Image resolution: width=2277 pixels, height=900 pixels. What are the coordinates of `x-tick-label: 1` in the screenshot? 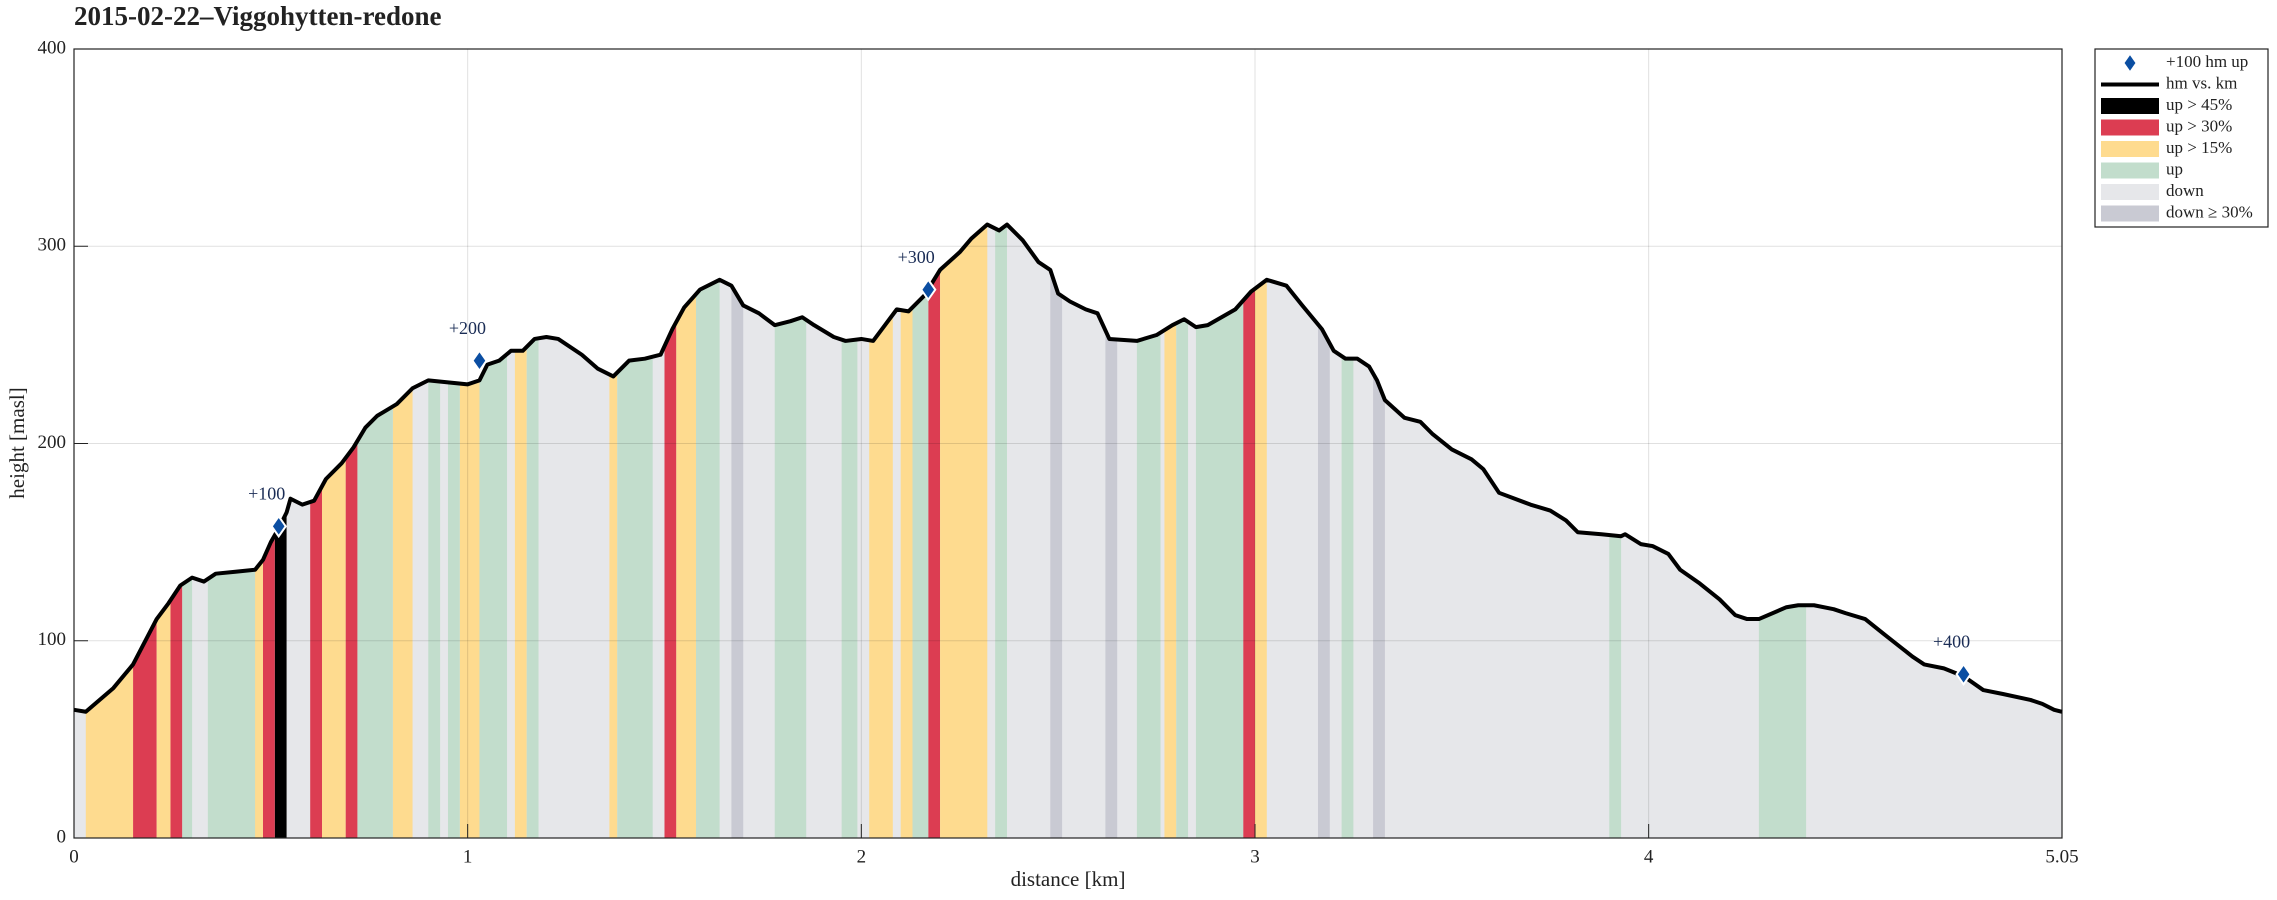 It's located at (468, 856).